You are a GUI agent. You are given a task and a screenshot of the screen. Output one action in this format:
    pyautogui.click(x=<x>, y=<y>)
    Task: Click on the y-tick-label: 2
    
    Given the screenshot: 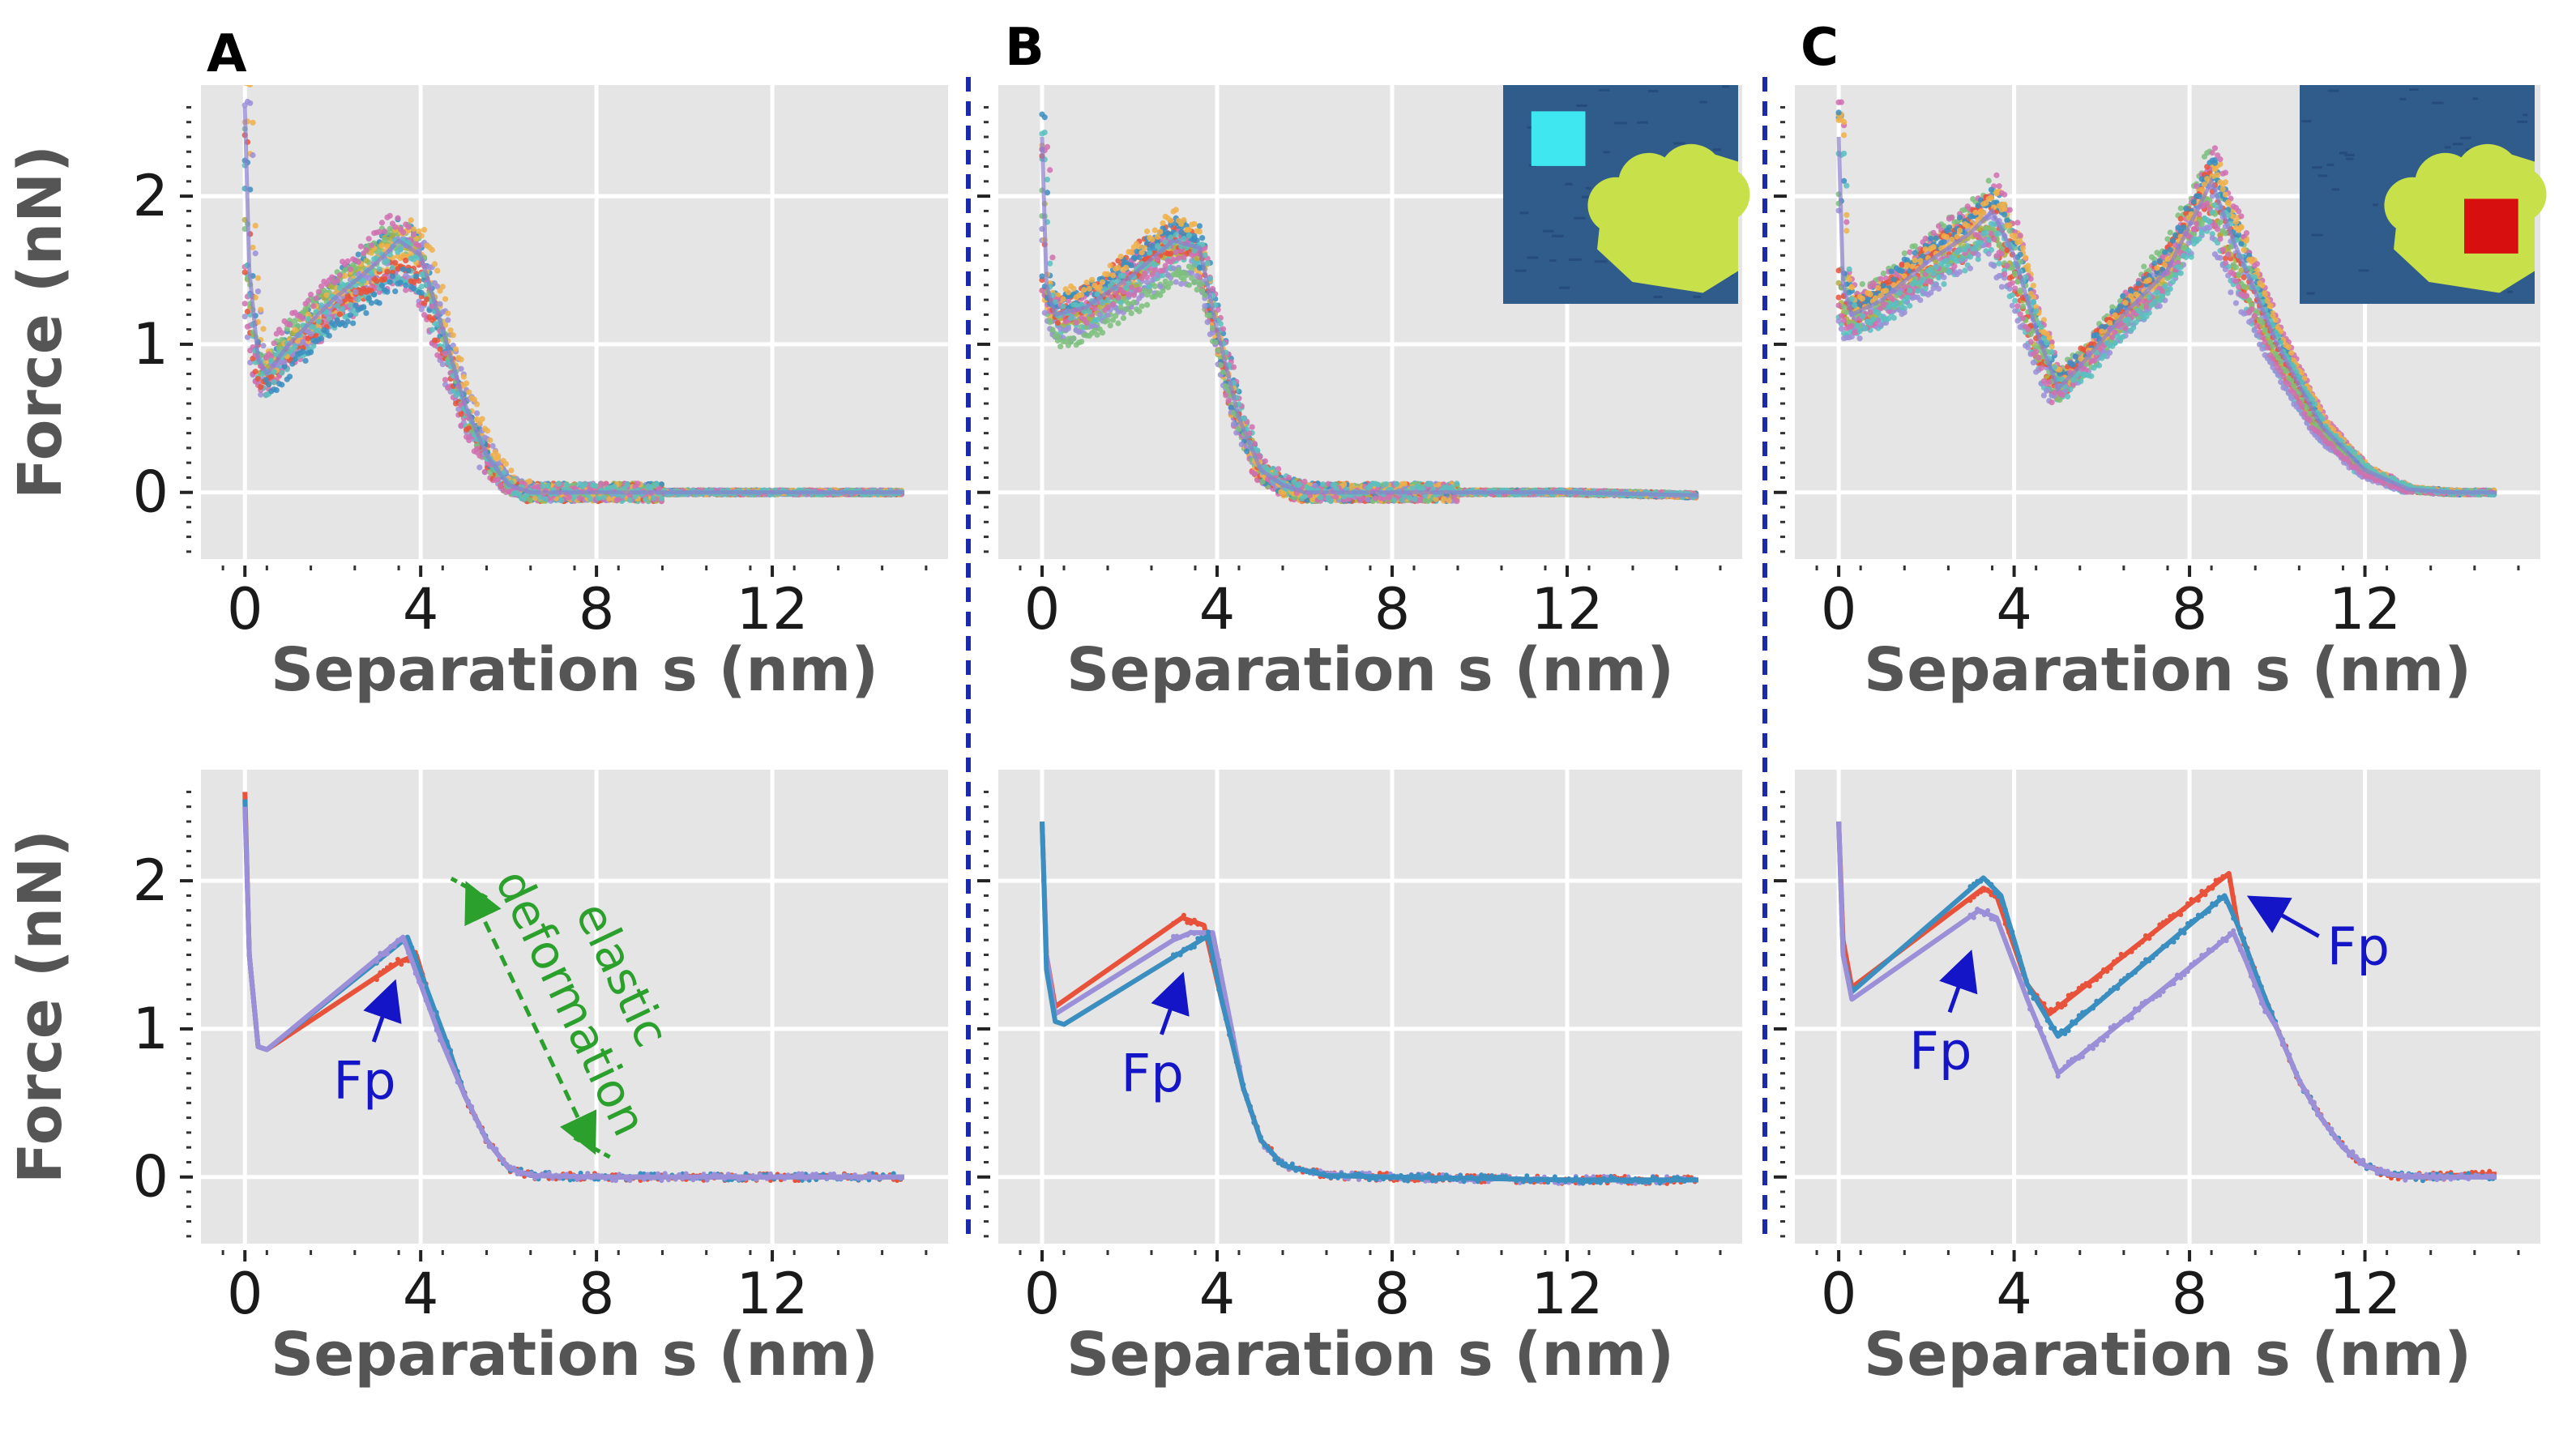 What is the action you would take?
    pyautogui.click(x=150, y=196)
    